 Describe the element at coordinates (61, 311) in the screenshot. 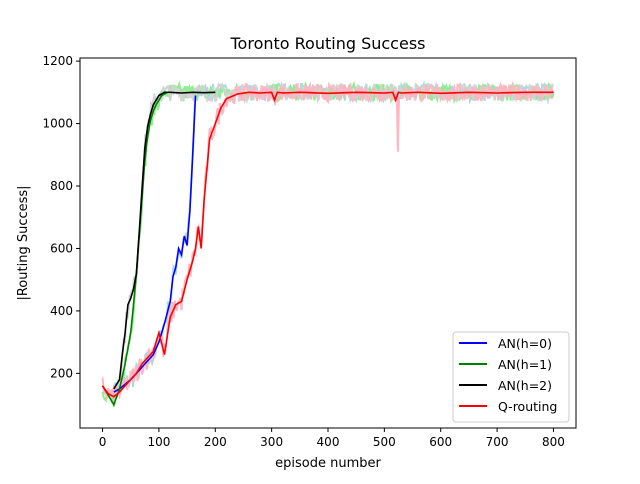

I see `y-tick-label: 400` at that location.